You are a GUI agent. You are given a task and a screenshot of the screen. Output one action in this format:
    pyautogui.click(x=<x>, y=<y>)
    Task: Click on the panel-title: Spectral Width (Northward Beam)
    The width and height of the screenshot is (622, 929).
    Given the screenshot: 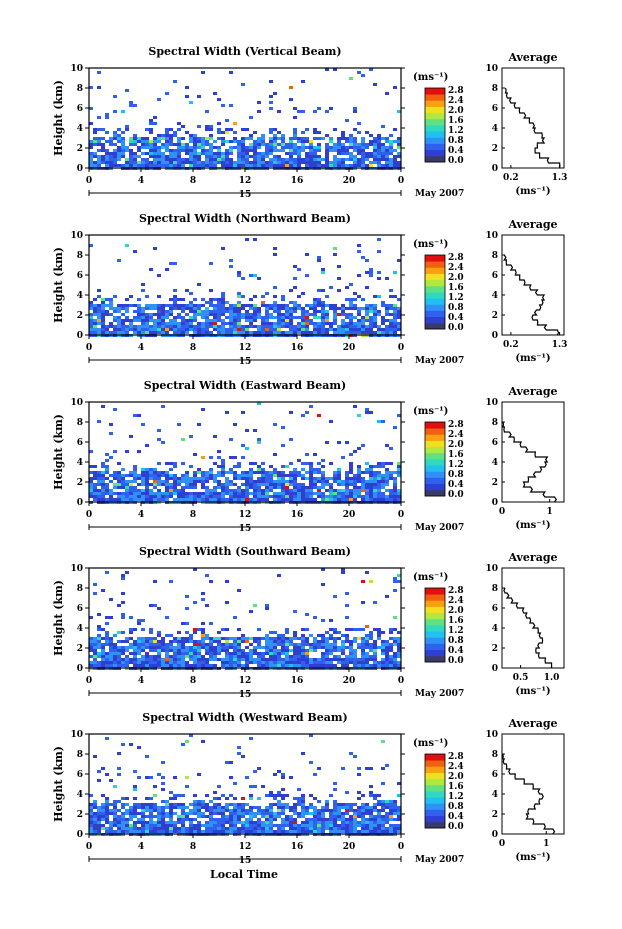 What is the action you would take?
    pyautogui.click(x=245, y=218)
    